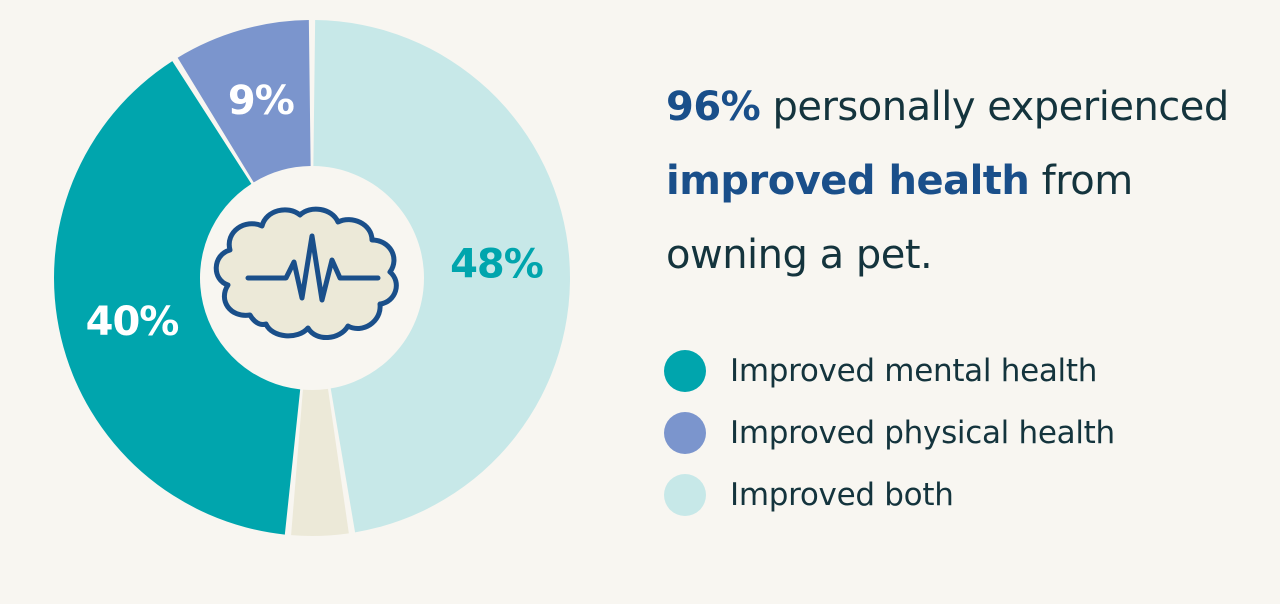 This screenshot has height=604, width=1280. Describe the element at coordinates (914, 371) in the screenshot. I see `legend-label: Improved mental health` at that location.